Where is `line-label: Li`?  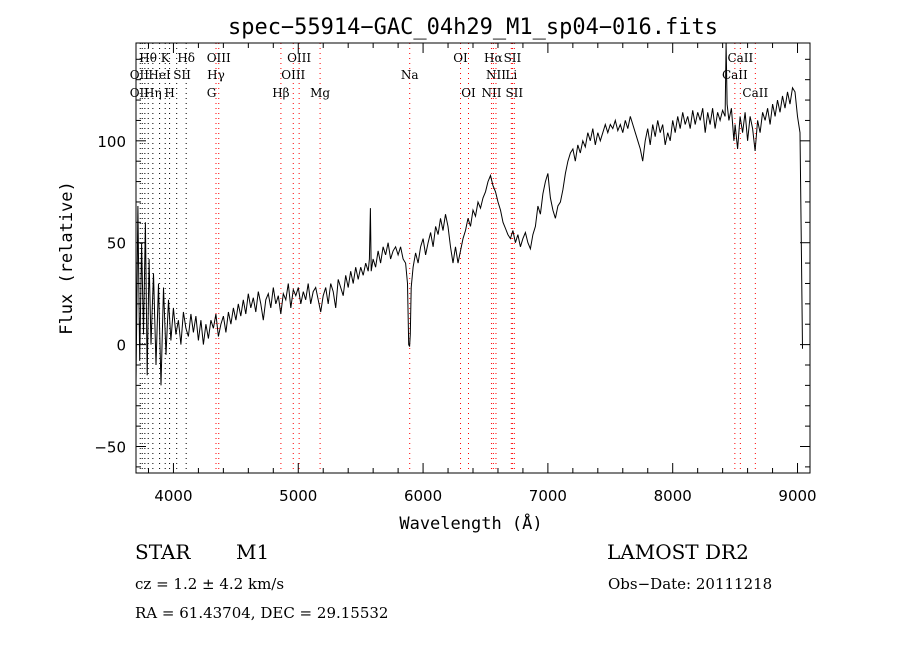
line-label: Li is located at coordinates (511, 75).